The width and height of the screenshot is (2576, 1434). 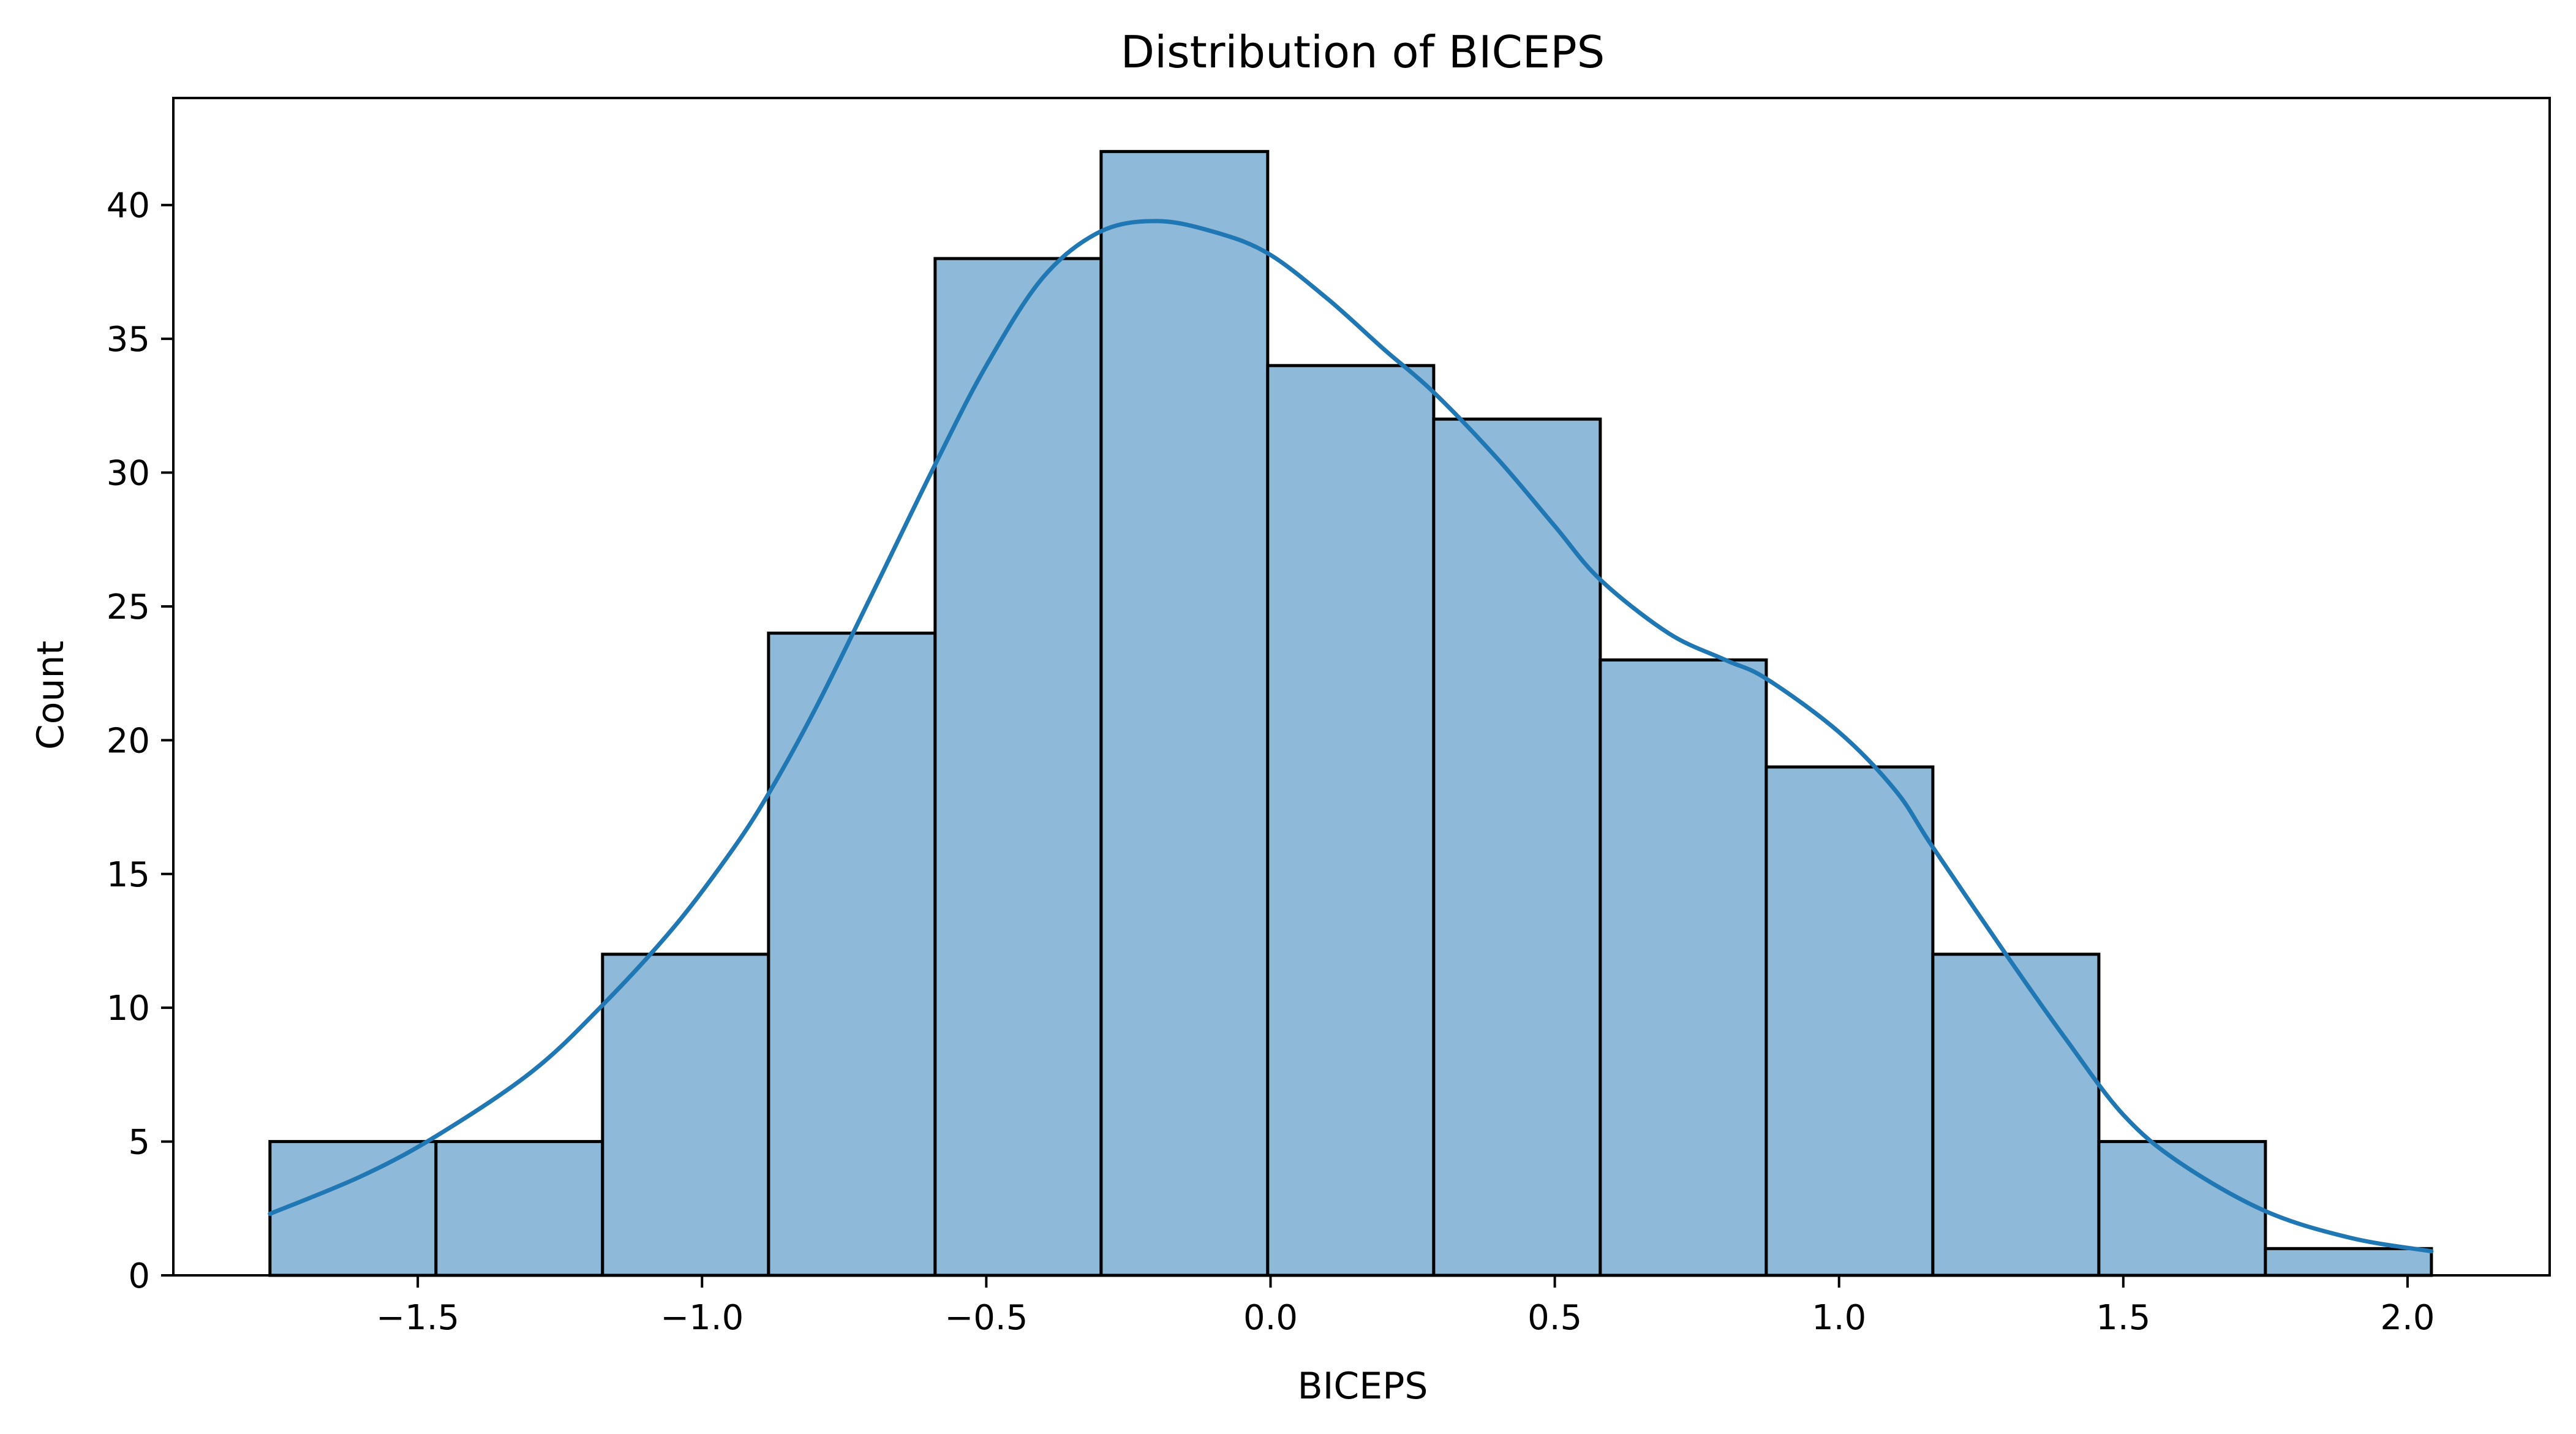 What do you see at coordinates (128, 206) in the screenshot?
I see `y-tick-label: 40` at bounding box center [128, 206].